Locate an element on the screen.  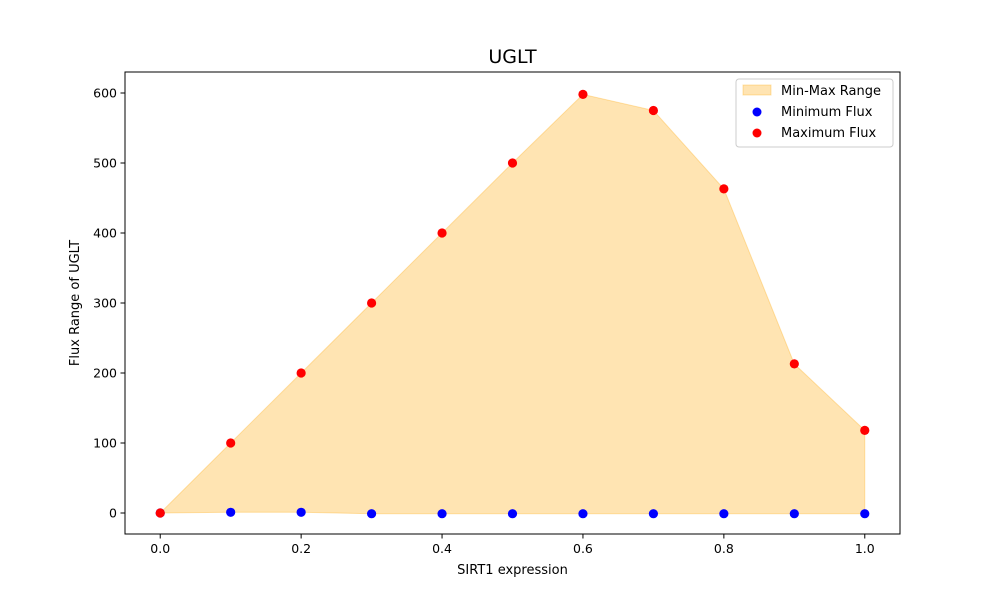
x-tick-label: 0.4 is located at coordinates (442, 548).